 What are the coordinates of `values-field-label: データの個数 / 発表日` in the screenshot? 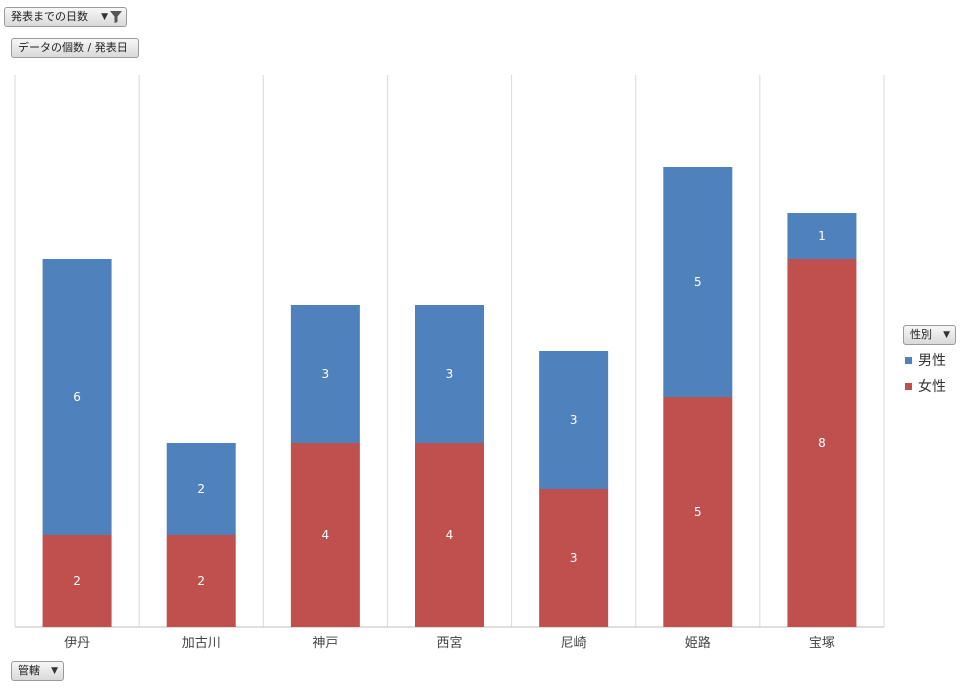 It's located at (73, 47).